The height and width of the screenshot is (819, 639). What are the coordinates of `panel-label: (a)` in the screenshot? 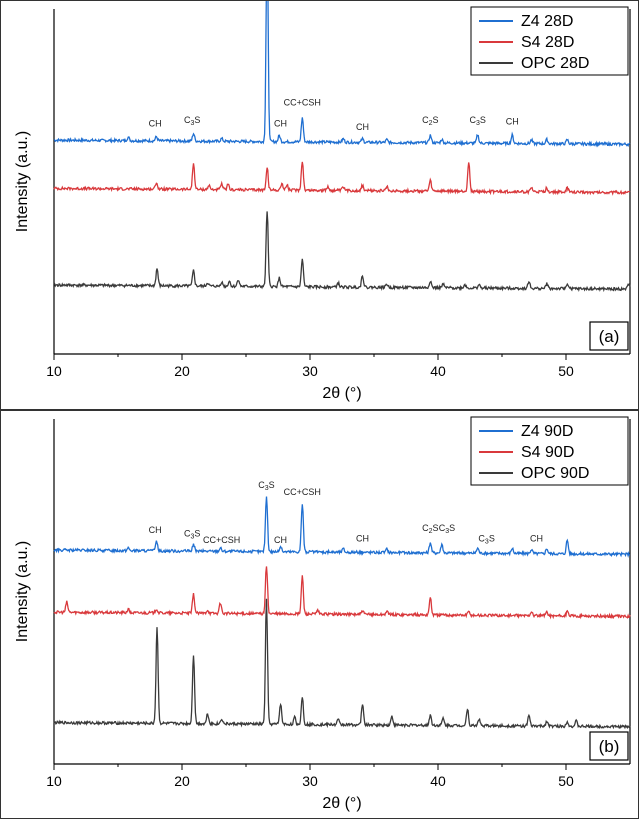 It's located at (609, 336).